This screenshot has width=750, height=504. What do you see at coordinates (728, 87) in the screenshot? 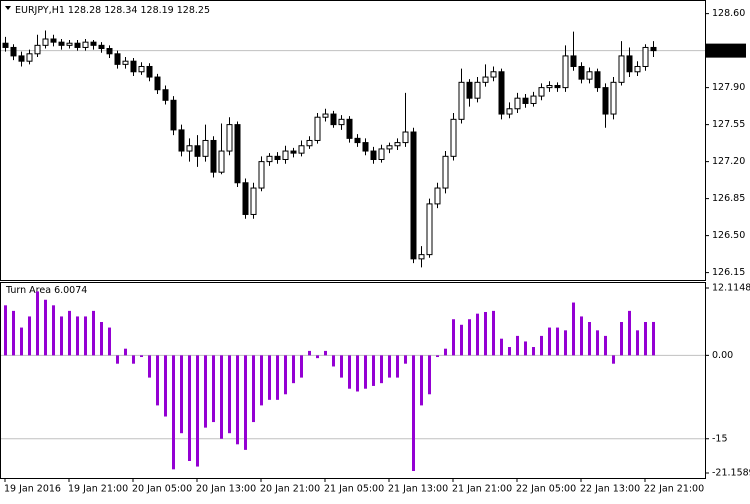
I see `y-tick-label: 127.90` at bounding box center [728, 87].